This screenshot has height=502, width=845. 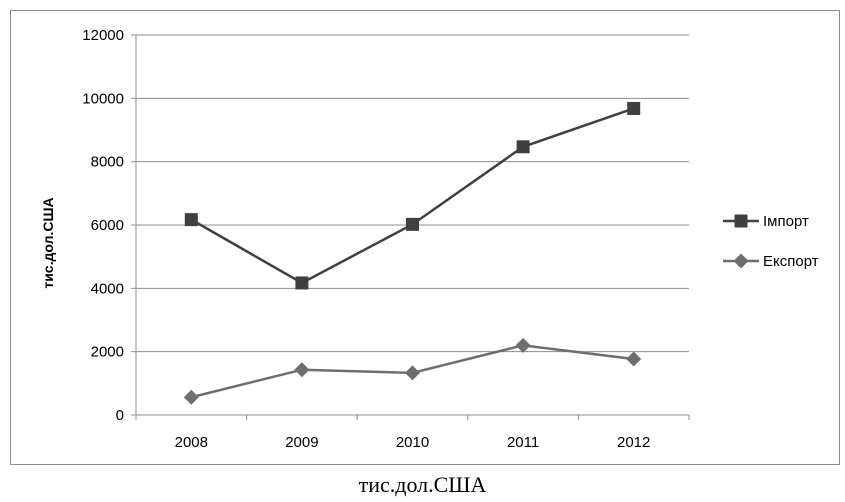 What do you see at coordinates (741, 261) in the screenshot?
I see `legend-marker-export` at bounding box center [741, 261].